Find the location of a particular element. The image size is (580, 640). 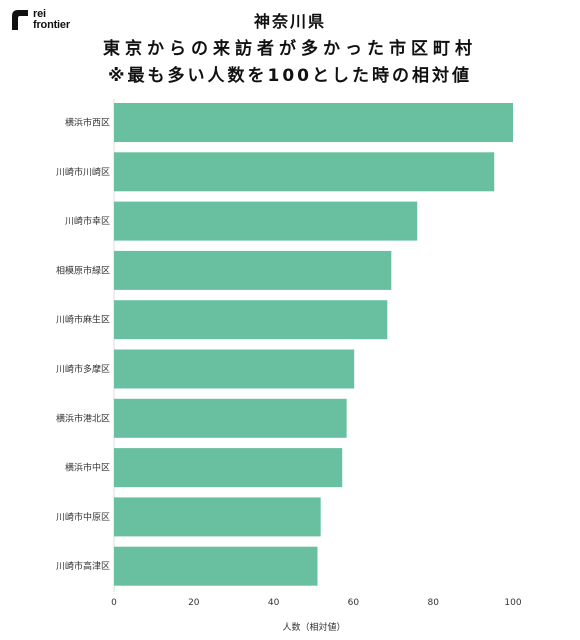

logo-text: rei frontier is located at coordinates (51, 20).